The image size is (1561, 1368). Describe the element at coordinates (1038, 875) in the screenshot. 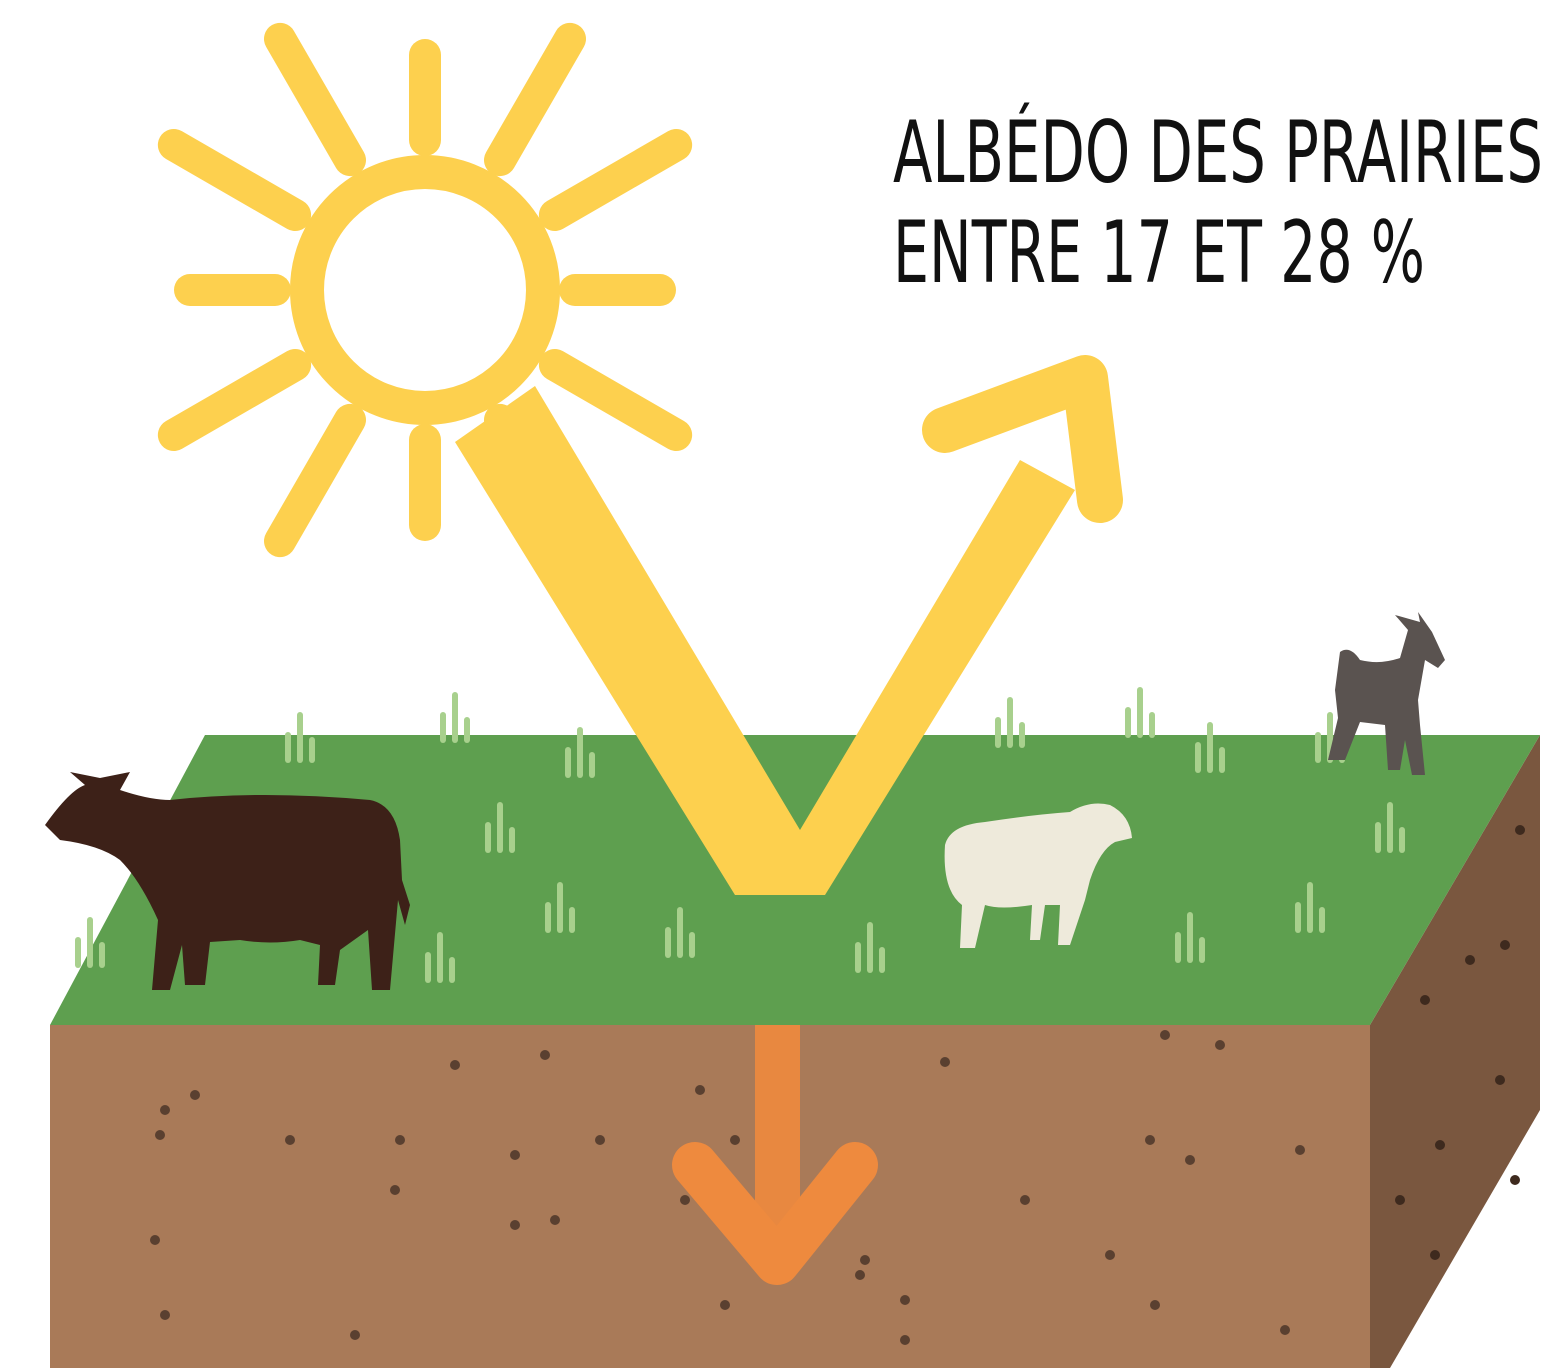

I see `sheep` at that location.